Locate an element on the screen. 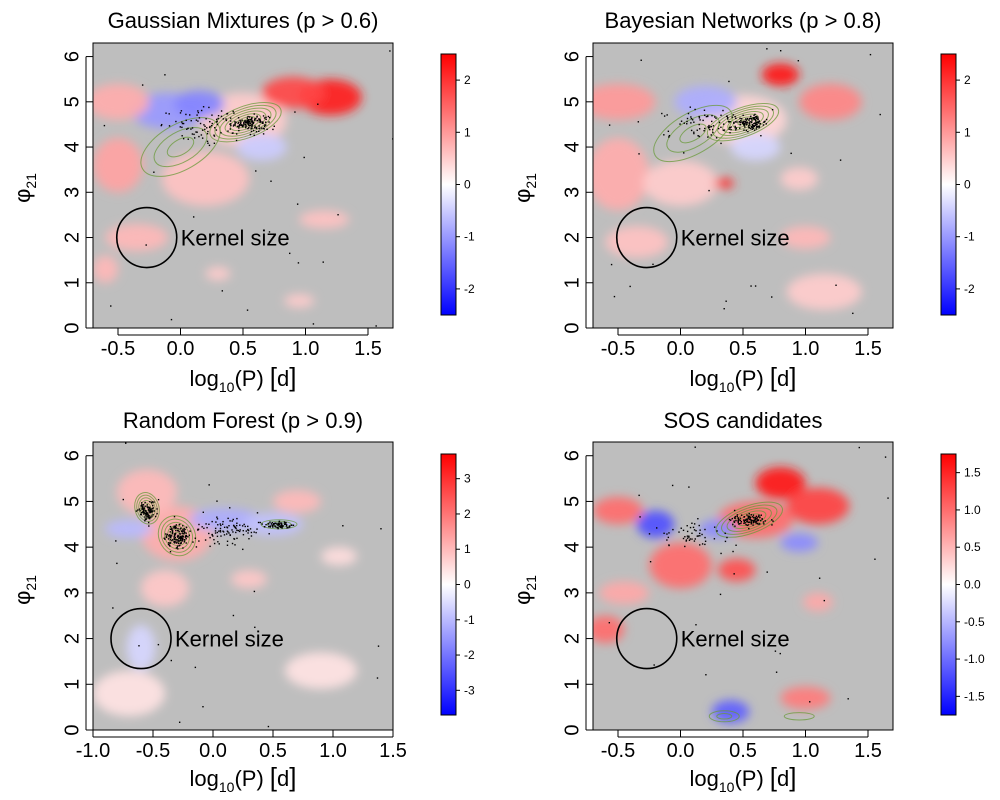 The image size is (1000, 800). colorbar-tick-label: -2 is located at coordinates (969, 289).